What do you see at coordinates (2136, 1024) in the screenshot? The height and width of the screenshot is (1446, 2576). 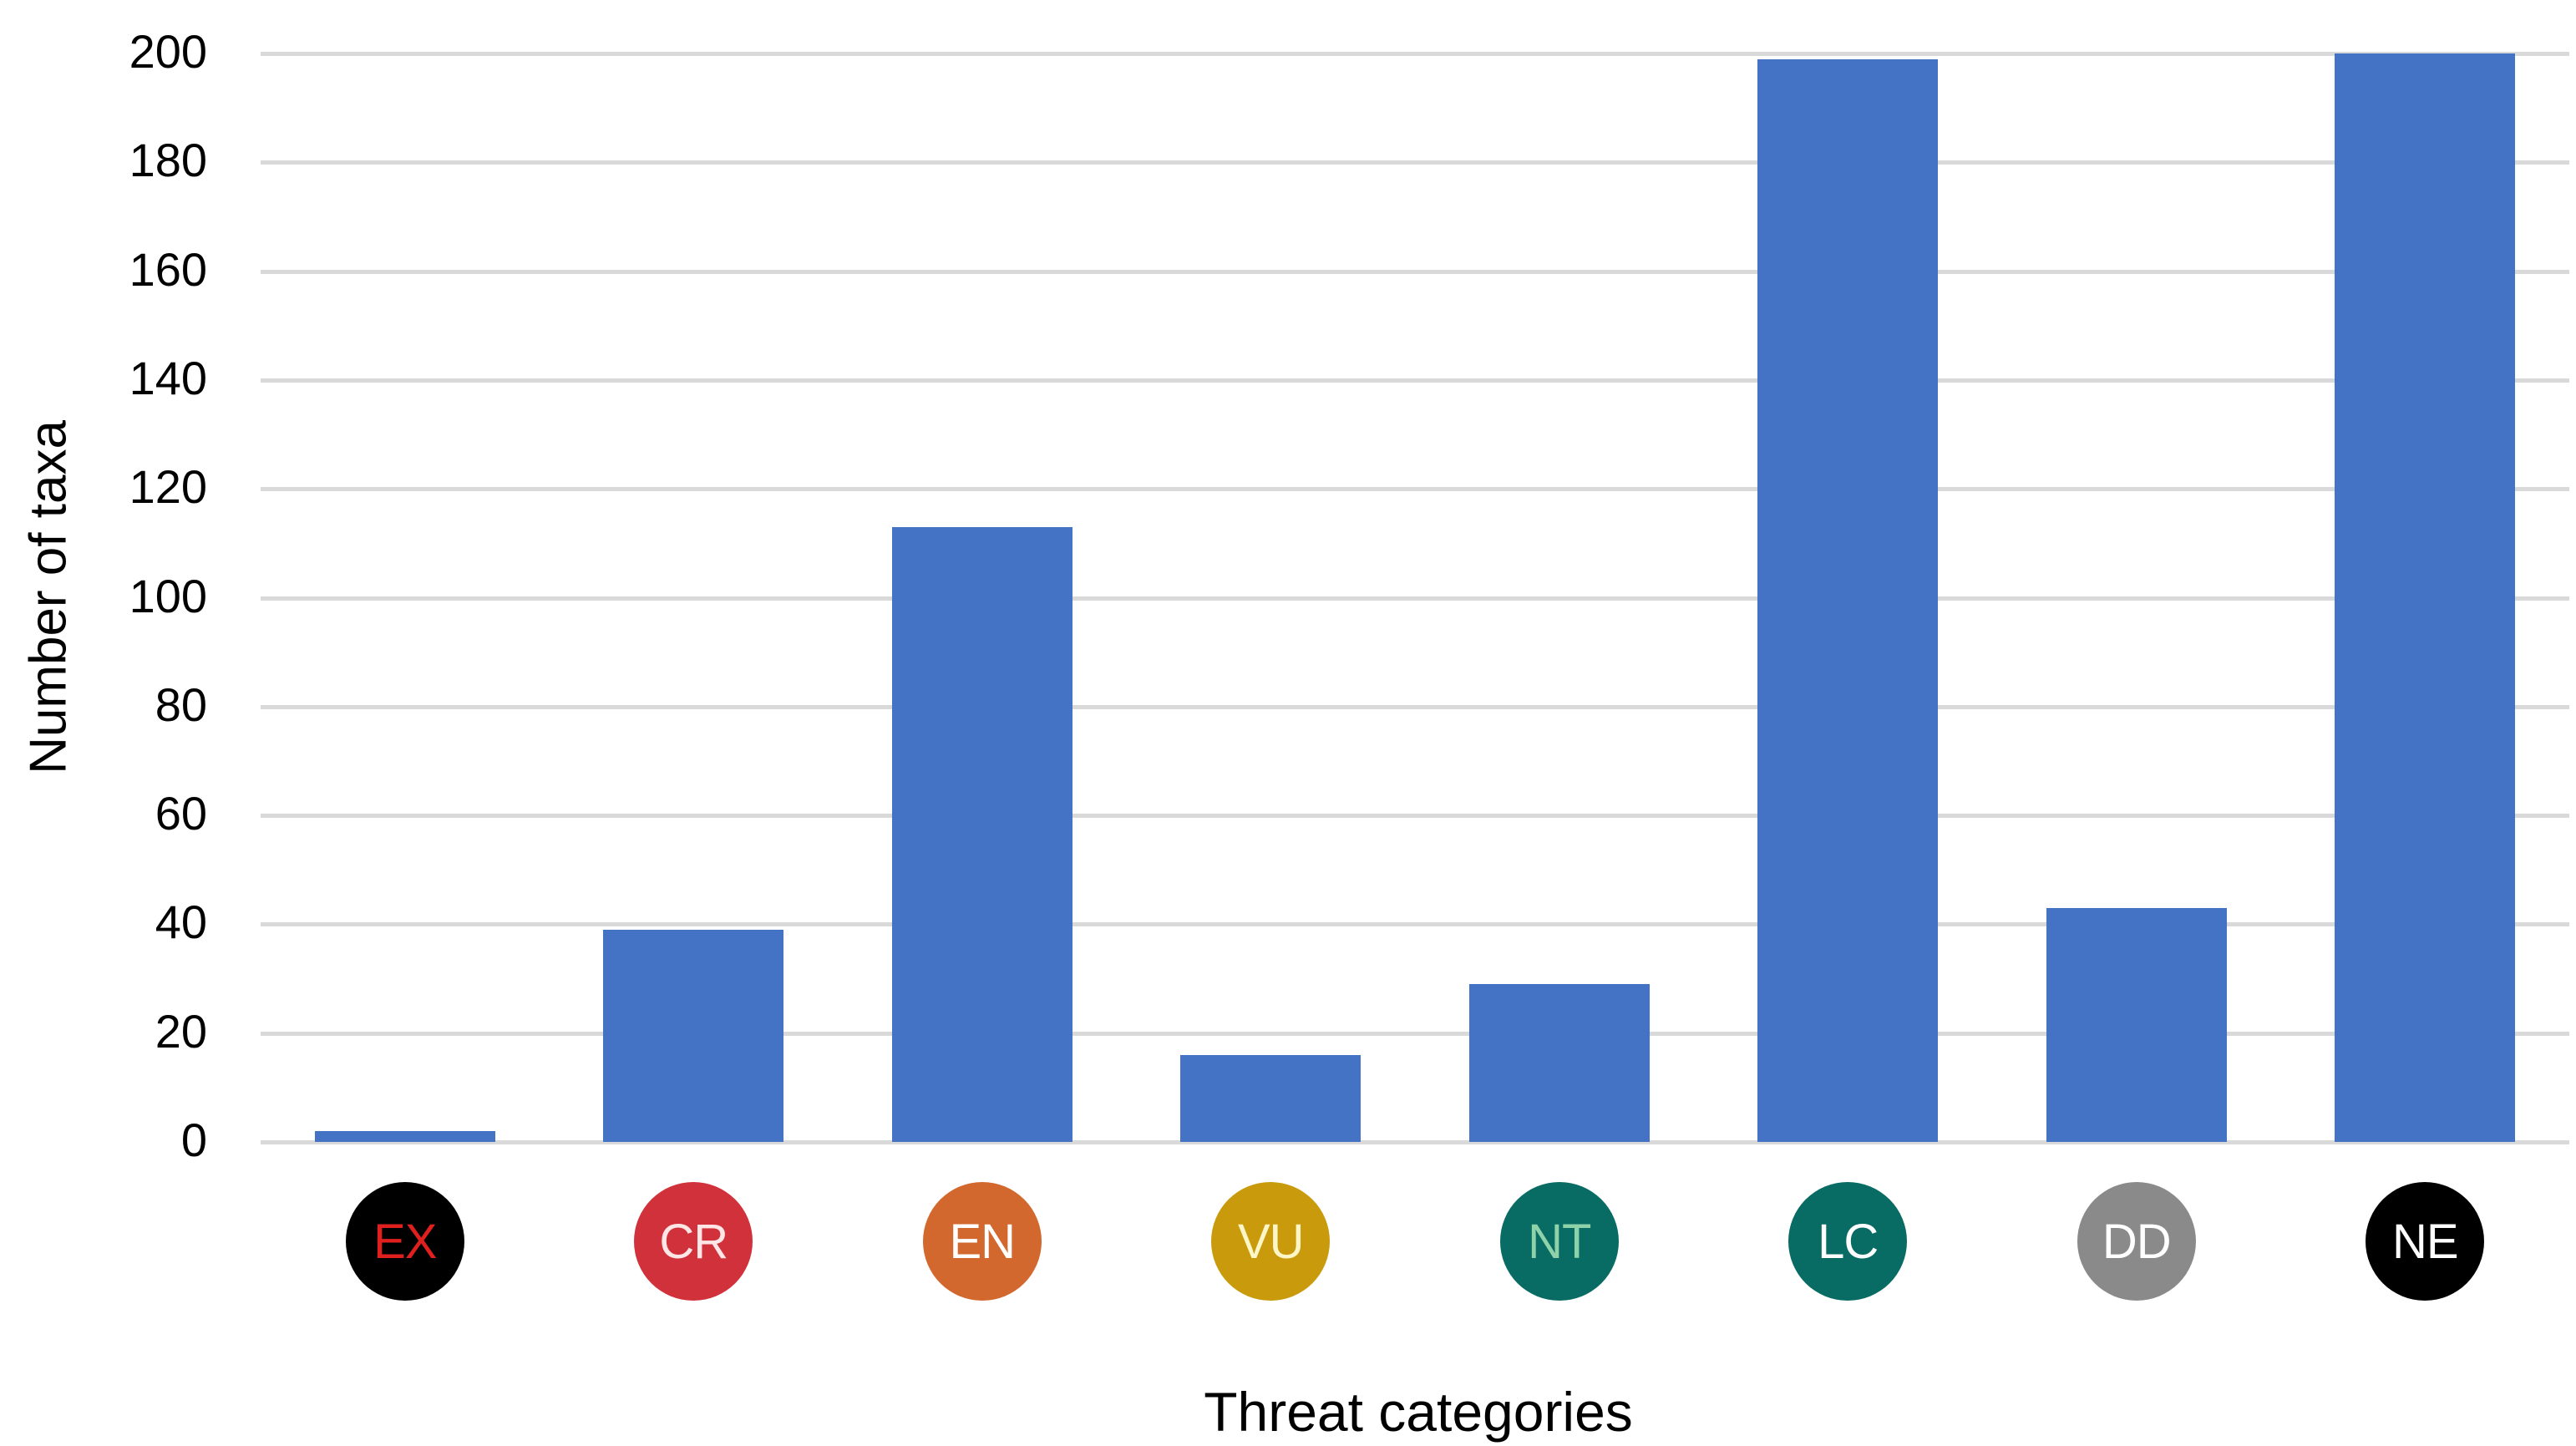 I see `bar-dd` at bounding box center [2136, 1024].